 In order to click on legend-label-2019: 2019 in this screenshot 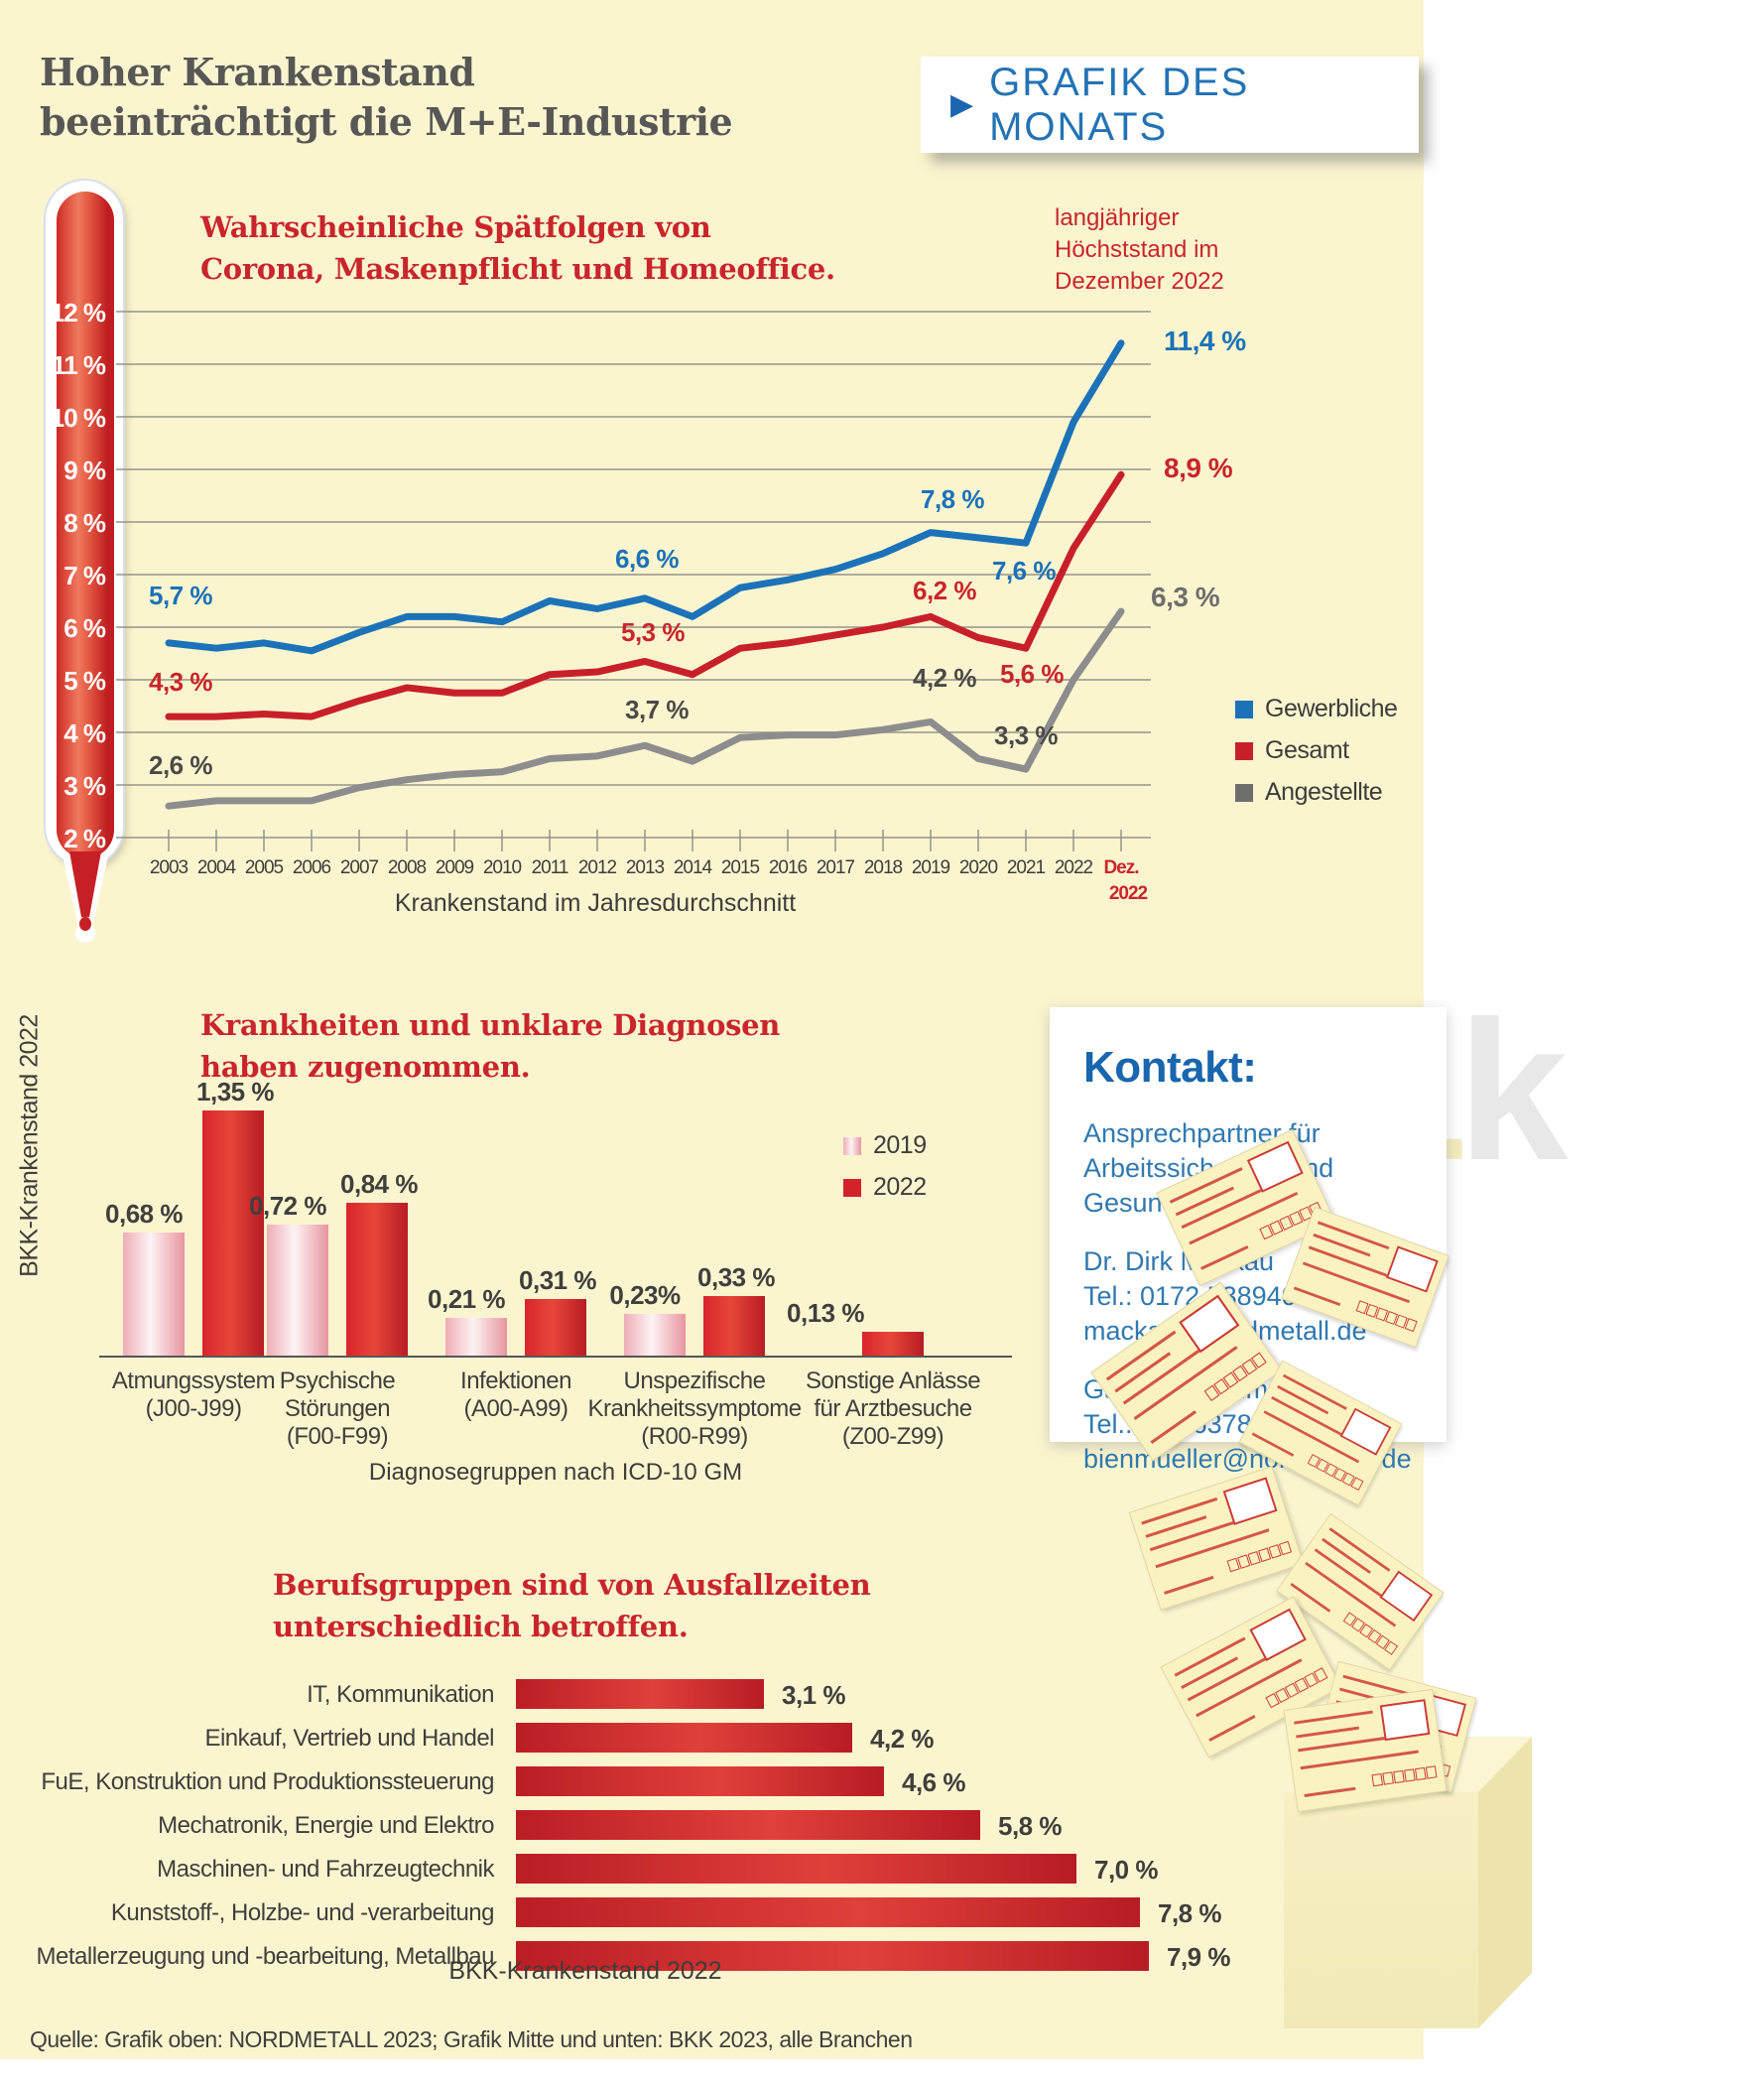, I will do `click(900, 1145)`.